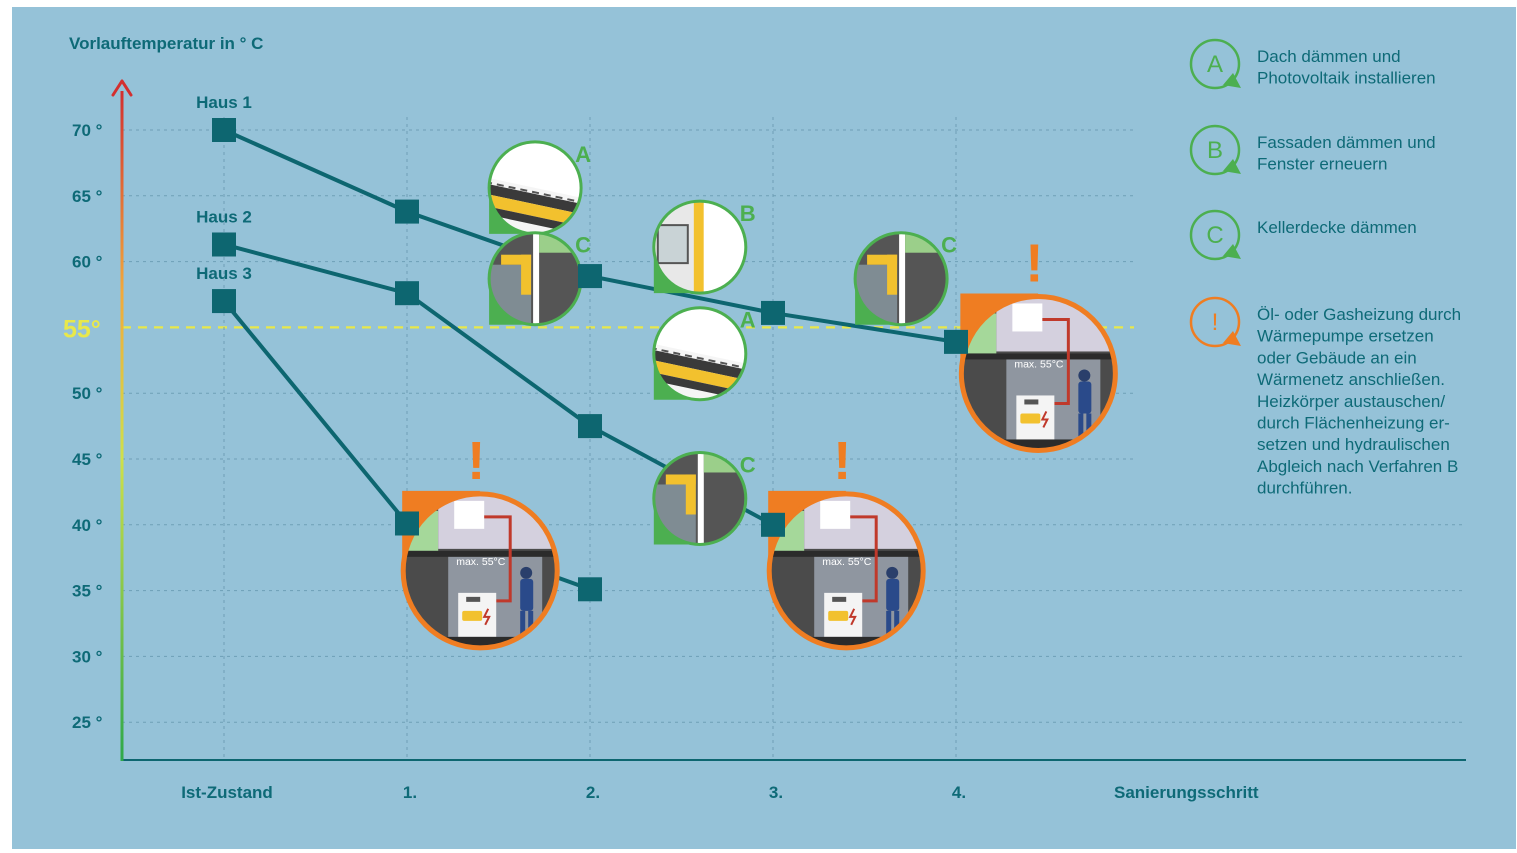 Image resolution: width=1517 pixels, height=853 pixels. What do you see at coordinates (776, 792) in the screenshot?
I see `x-tick-label: 3.` at bounding box center [776, 792].